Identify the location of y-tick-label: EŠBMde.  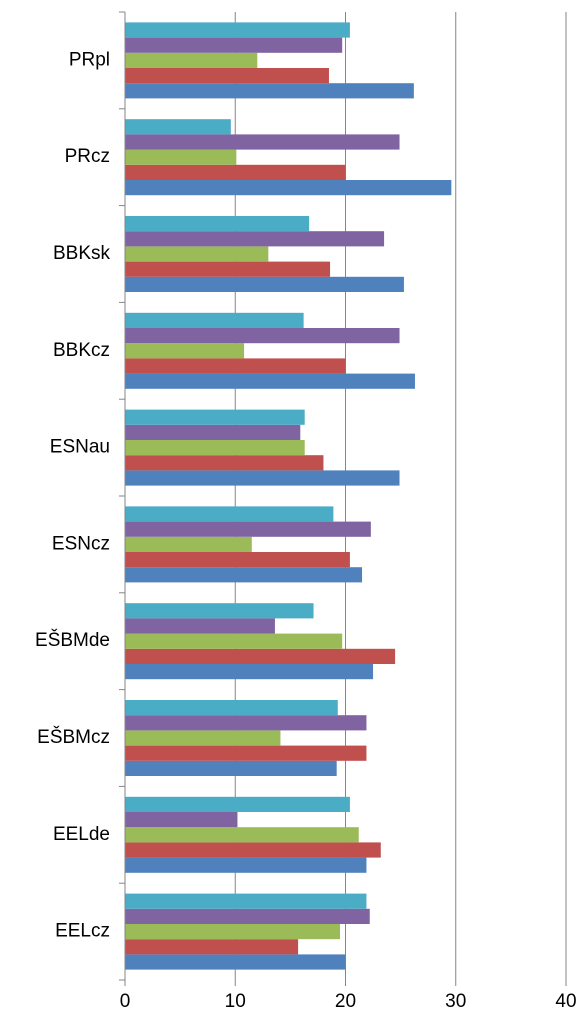
(72, 640).